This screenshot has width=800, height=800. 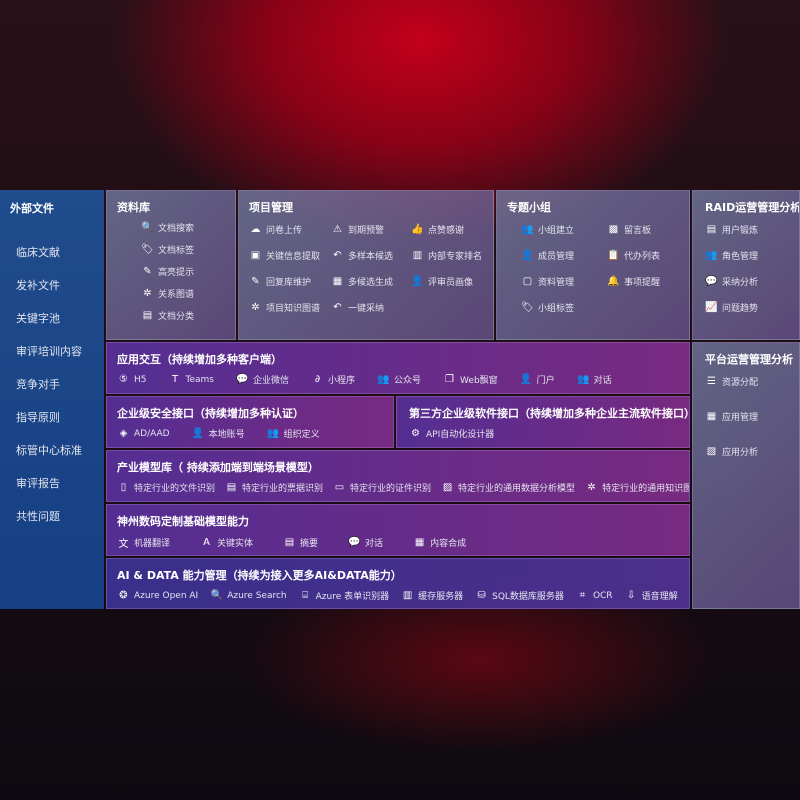 I want to click on feature-item: ▢ 资料管理, so click(x=564, y=281).